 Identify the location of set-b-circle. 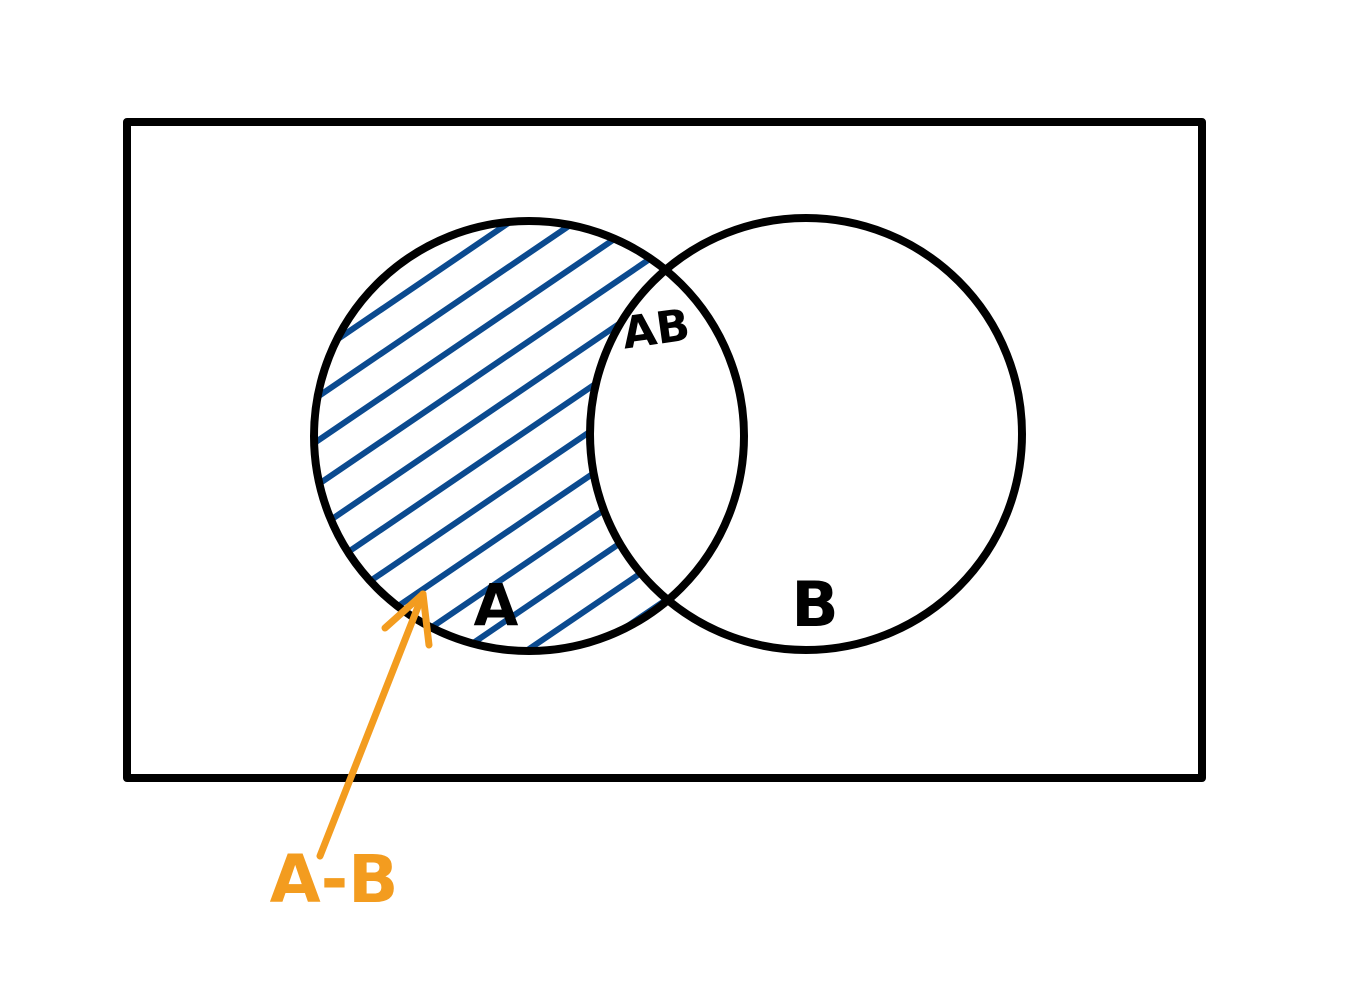
(806, 434).